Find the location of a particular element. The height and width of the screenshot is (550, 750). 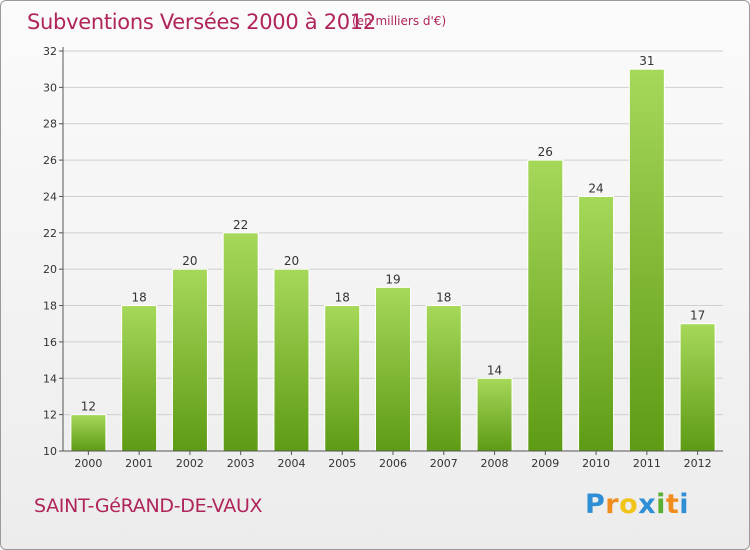

data-label-2008: 14 is located at coordinates (494, 370).